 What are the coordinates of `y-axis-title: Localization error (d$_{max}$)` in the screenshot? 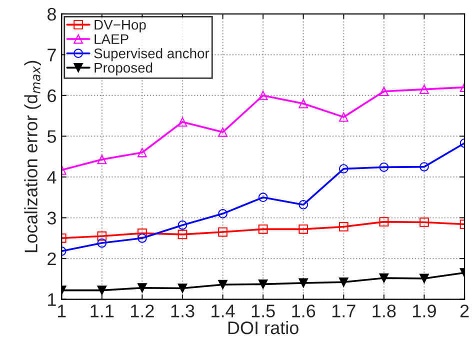 It's located at (33, 156).